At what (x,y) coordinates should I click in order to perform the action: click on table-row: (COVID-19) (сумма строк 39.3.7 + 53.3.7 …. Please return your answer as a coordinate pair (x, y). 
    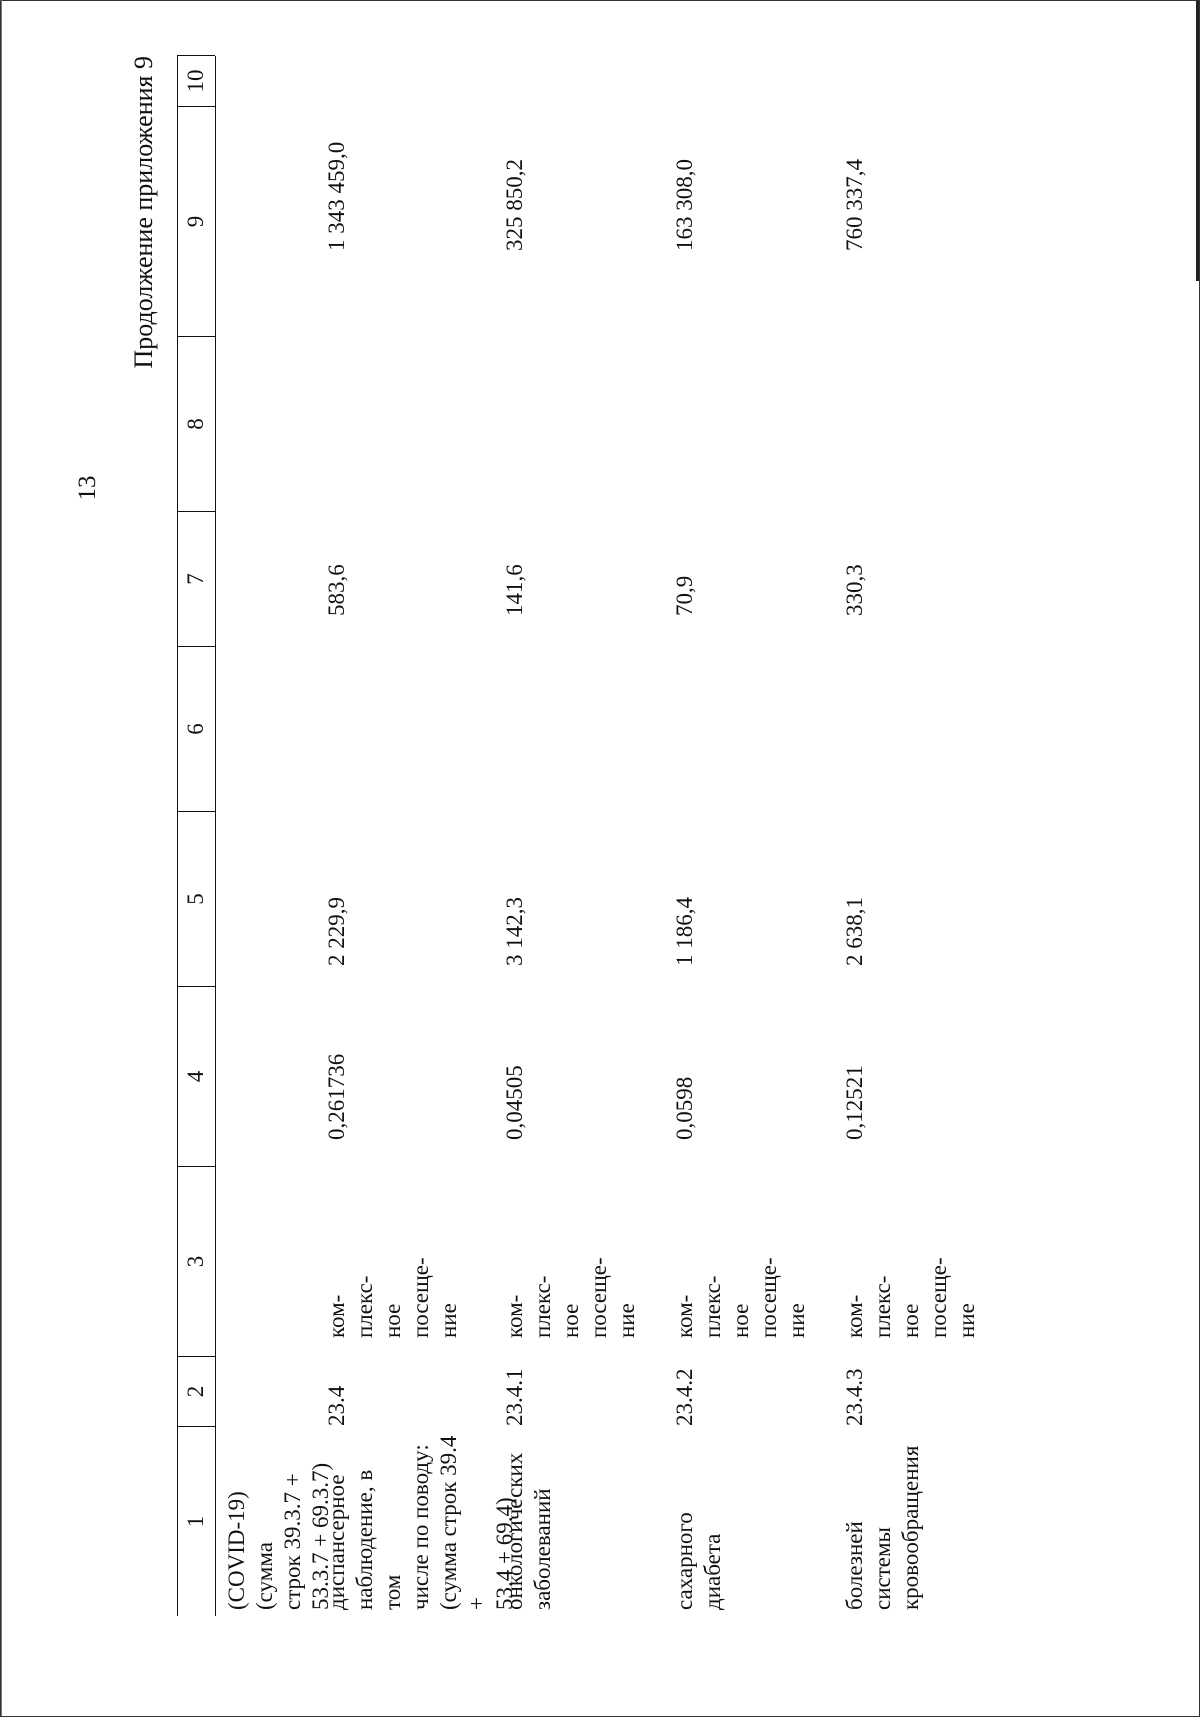
    Looking at the image, I should click on (278, 836).